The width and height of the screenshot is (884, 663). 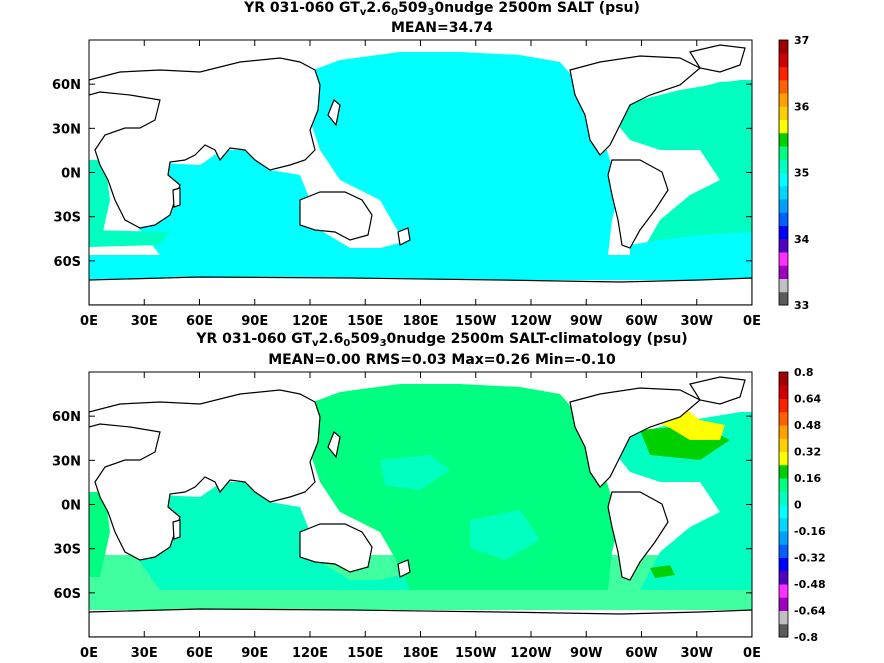 I want to click on indian-south-green-patch, so click(x=129, y=238).